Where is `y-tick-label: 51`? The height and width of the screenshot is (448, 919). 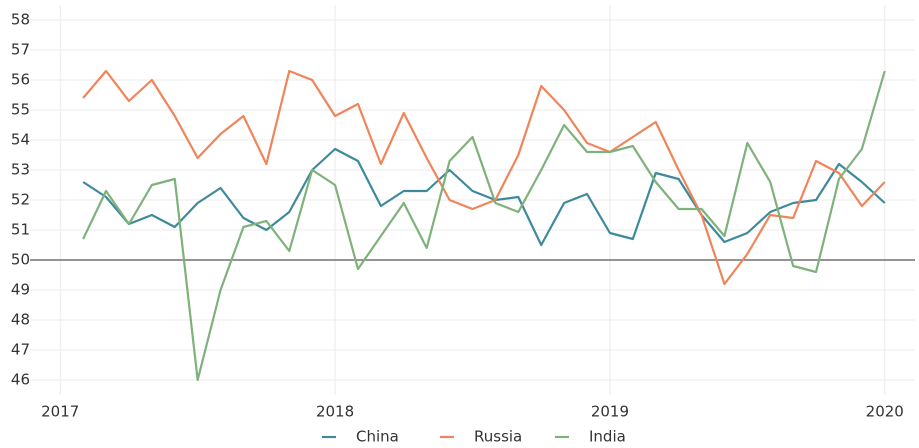
y-tick-label: 51 is located at coordinates (20, 230).